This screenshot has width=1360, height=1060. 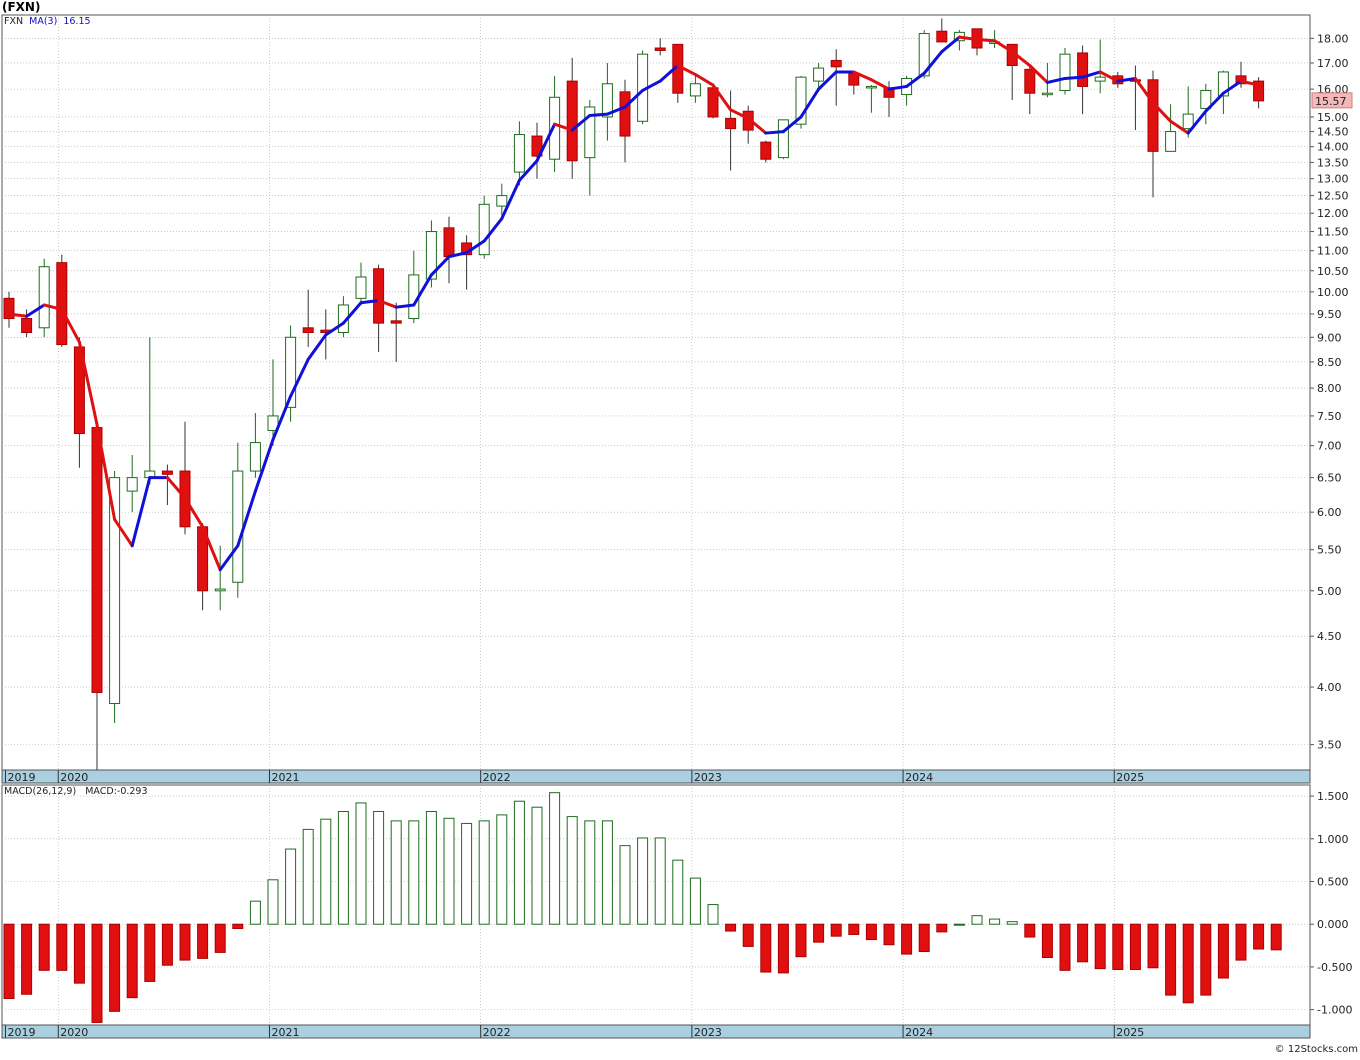 I want to click on macd-tick-label: 1.000, so click(x=1333, y=839).